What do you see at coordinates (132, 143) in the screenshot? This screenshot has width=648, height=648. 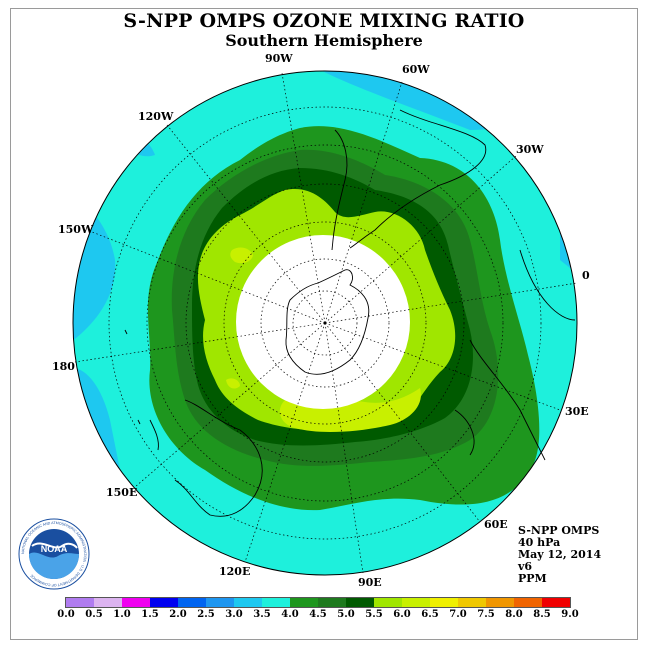 I see `level-3.0-region-nw` at bounding box center [132, 143].